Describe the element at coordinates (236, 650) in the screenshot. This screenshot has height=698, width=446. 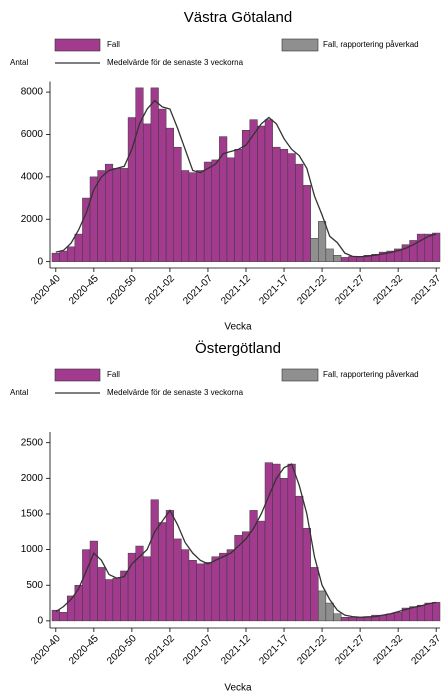
I see `x-tick-label: 2021-12` at that location.